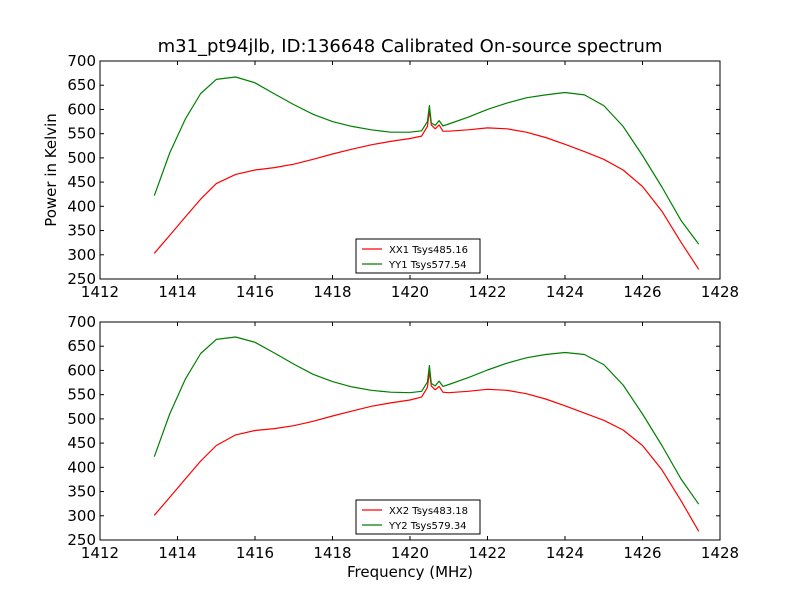  What do you see at coordinates (427, 265) in the screenshot?
I see `legend-label: YY1 Tsys577.54` at bounding box center [427, 265].